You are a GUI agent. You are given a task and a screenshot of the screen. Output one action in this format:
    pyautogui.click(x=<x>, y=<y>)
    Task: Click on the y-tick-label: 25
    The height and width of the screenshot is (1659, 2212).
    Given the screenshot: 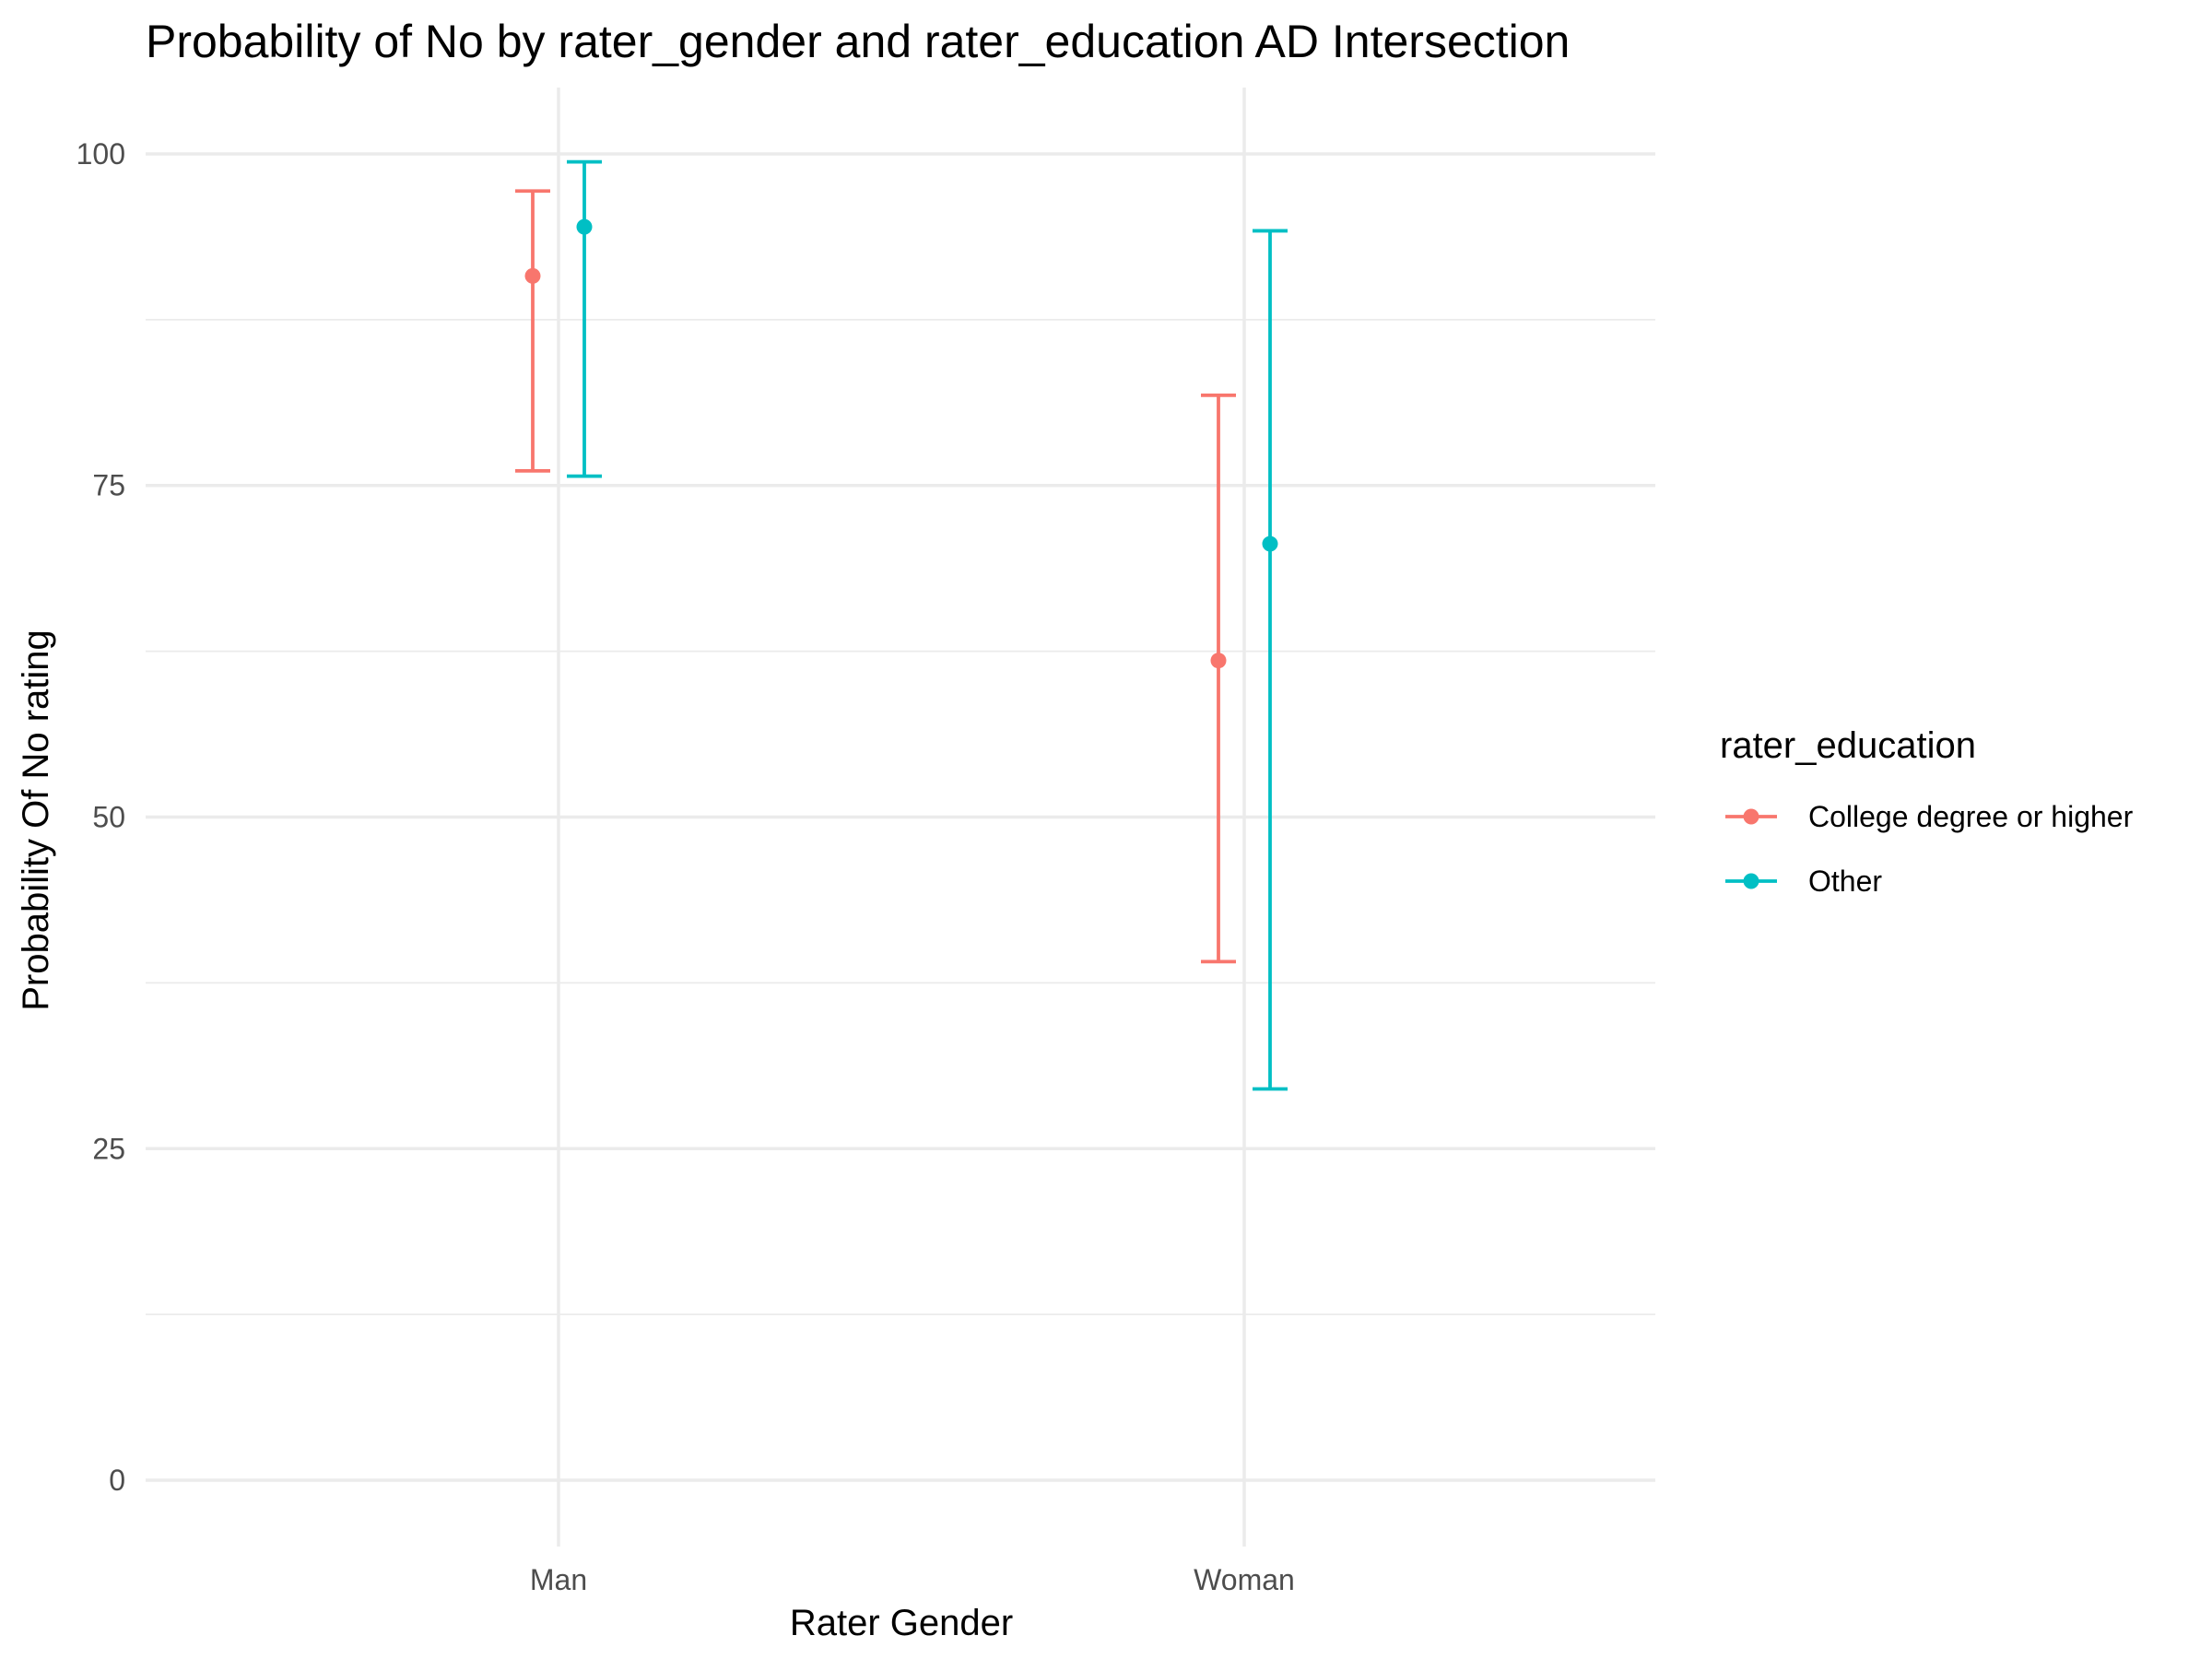 What is the action you would take?
    pyautogui.click(x=108, y=1148)
    